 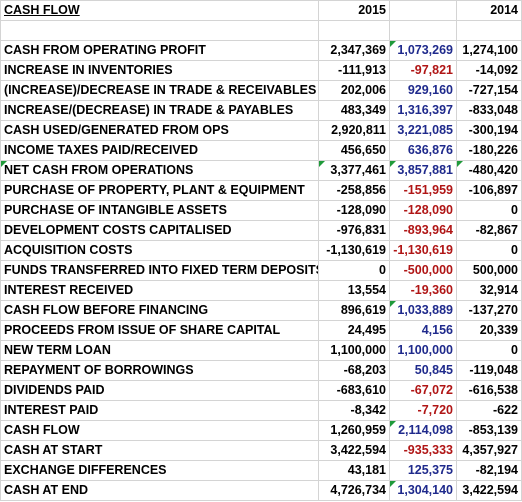 What do you see at coordinates (423, 490) in the screenshot?
I see `variance-cell: 1,304,140` at bounding box center [423, 490].